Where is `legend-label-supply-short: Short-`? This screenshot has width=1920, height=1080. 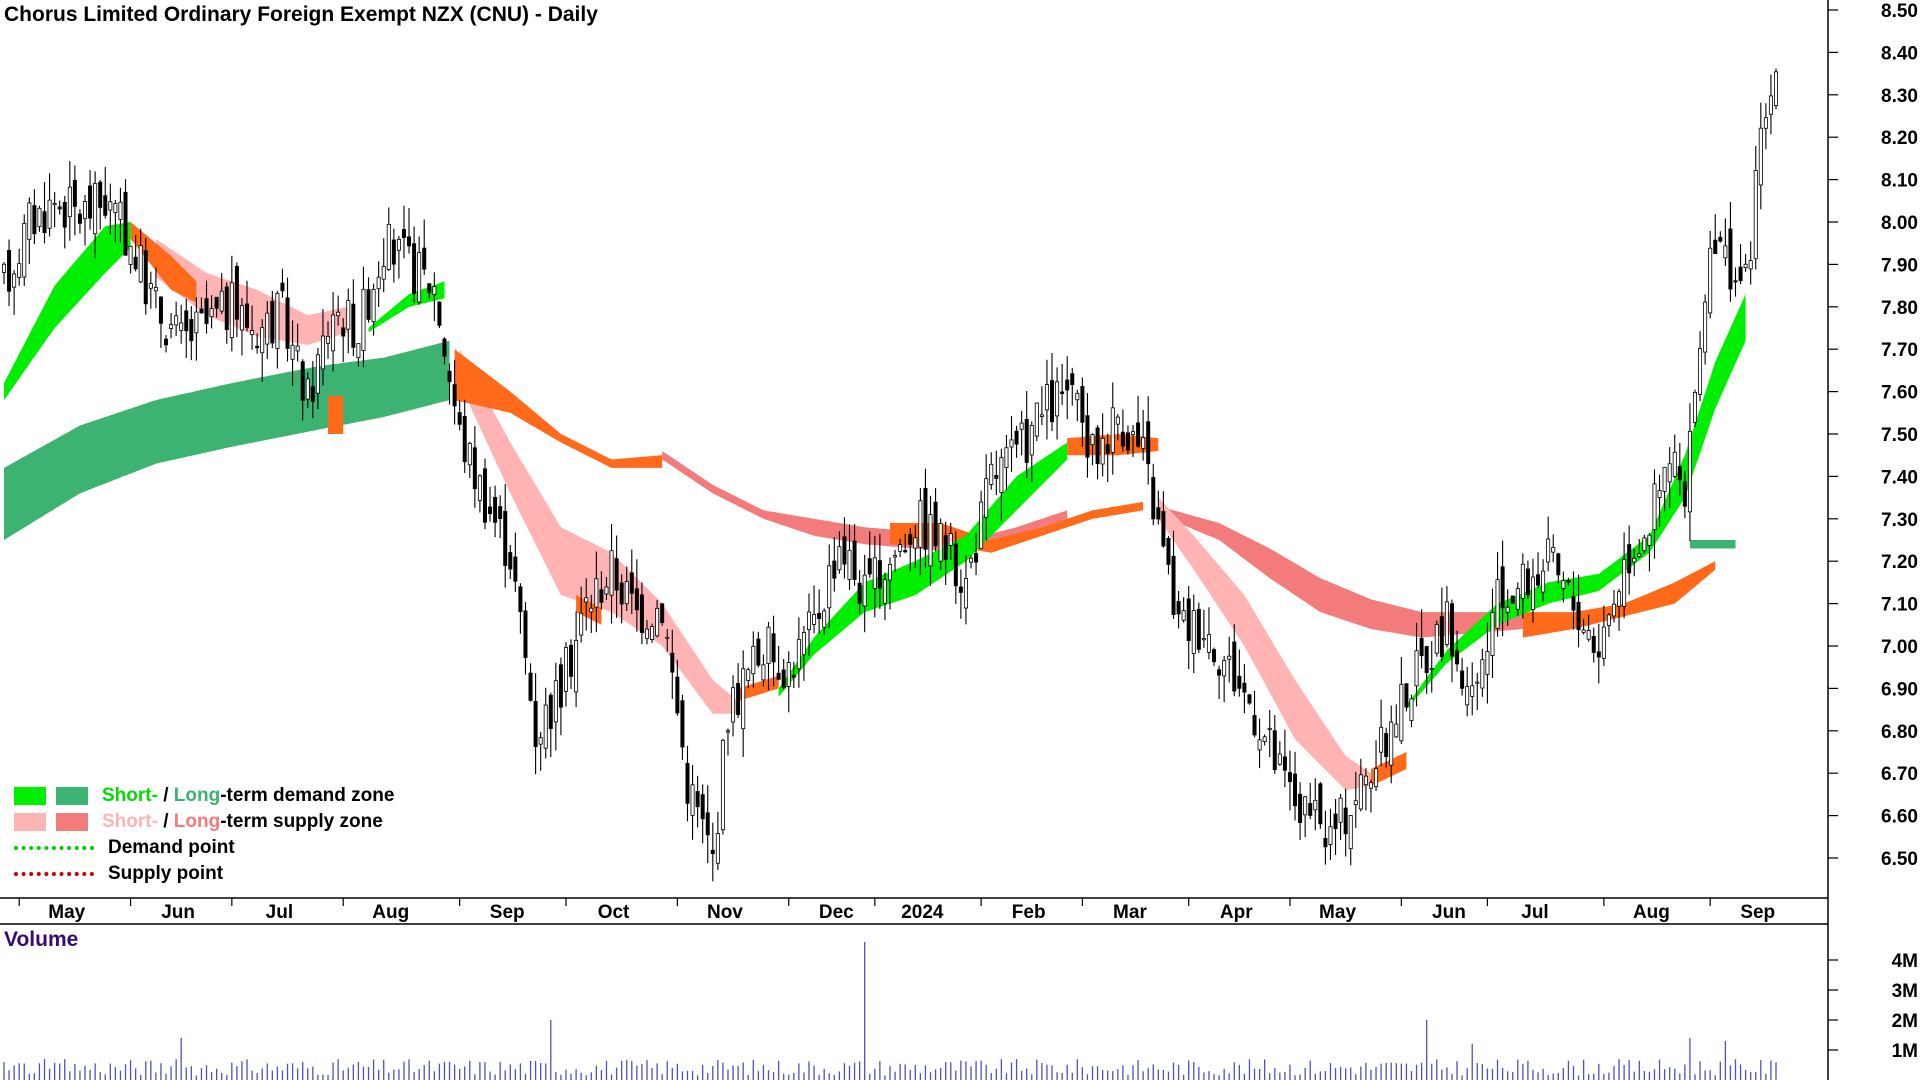 legend-label-supply-short: Short- is located at coordinates (130, 821).